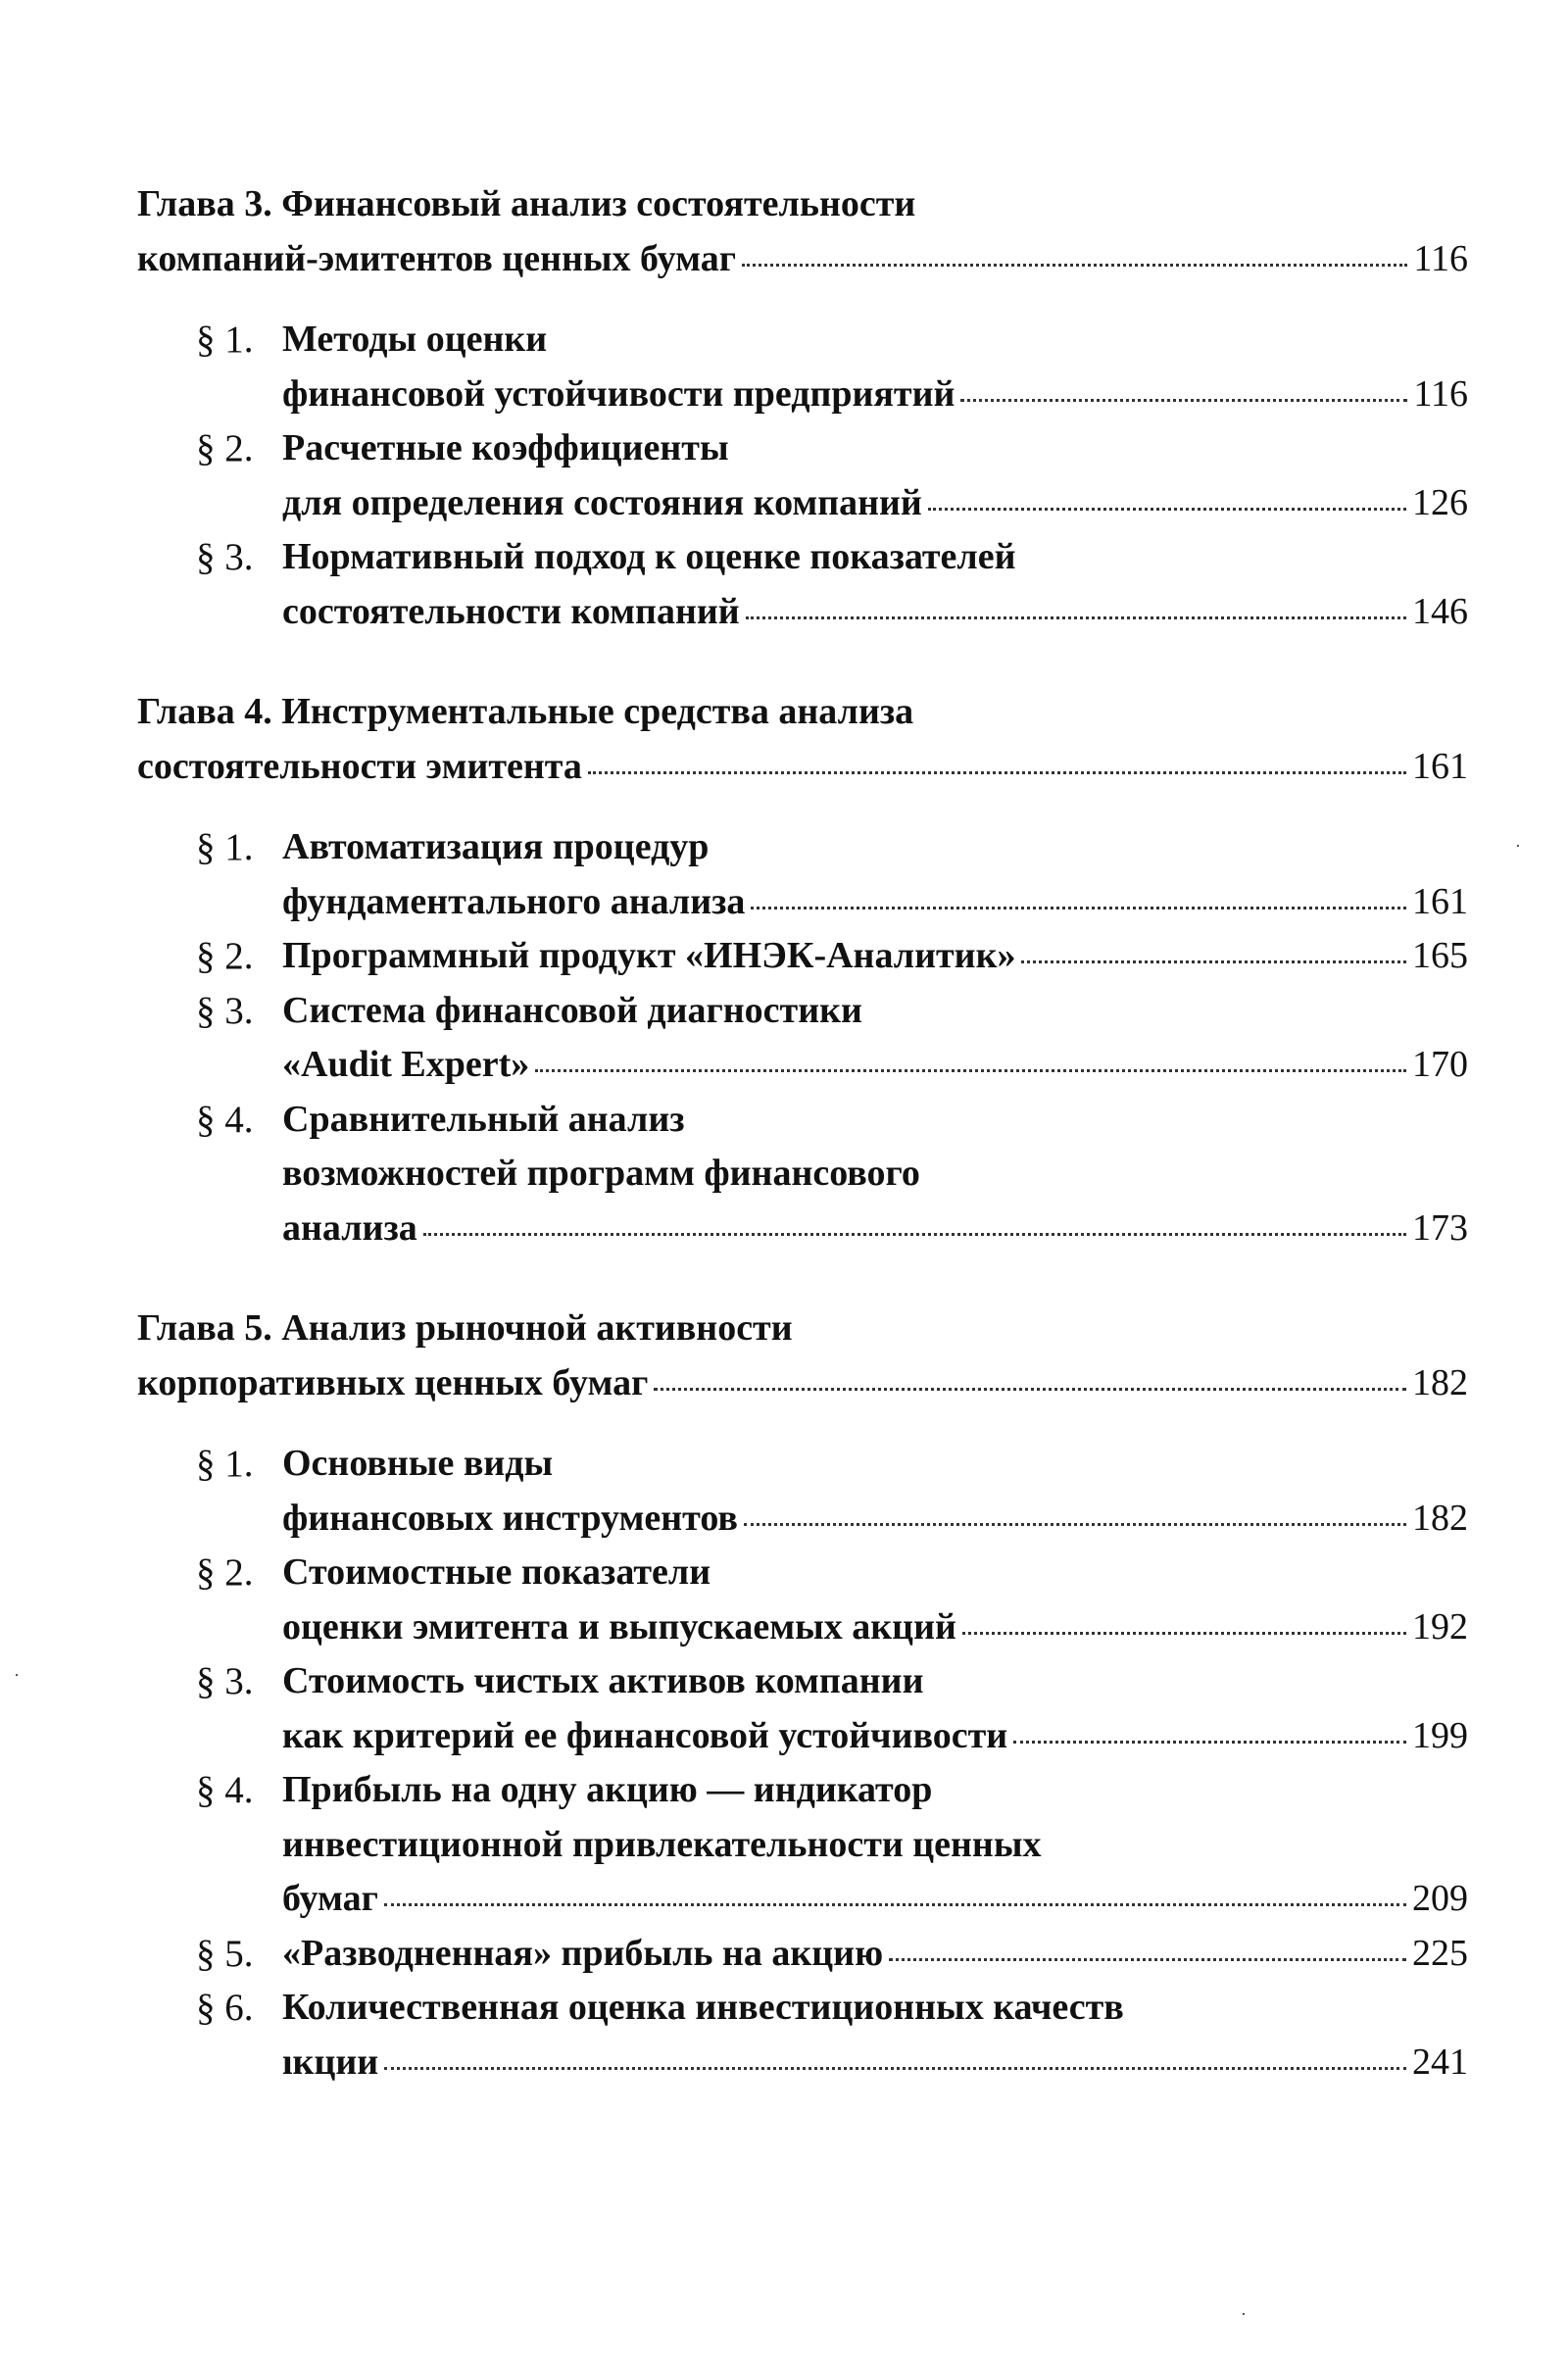 Image resolution: width=1568 pixels, height=2361 pixels. Describe the element at coordinates (802, 1383) in the screenshot. I see `toc-line: корпоративных ценных бумаг 182` at that location.